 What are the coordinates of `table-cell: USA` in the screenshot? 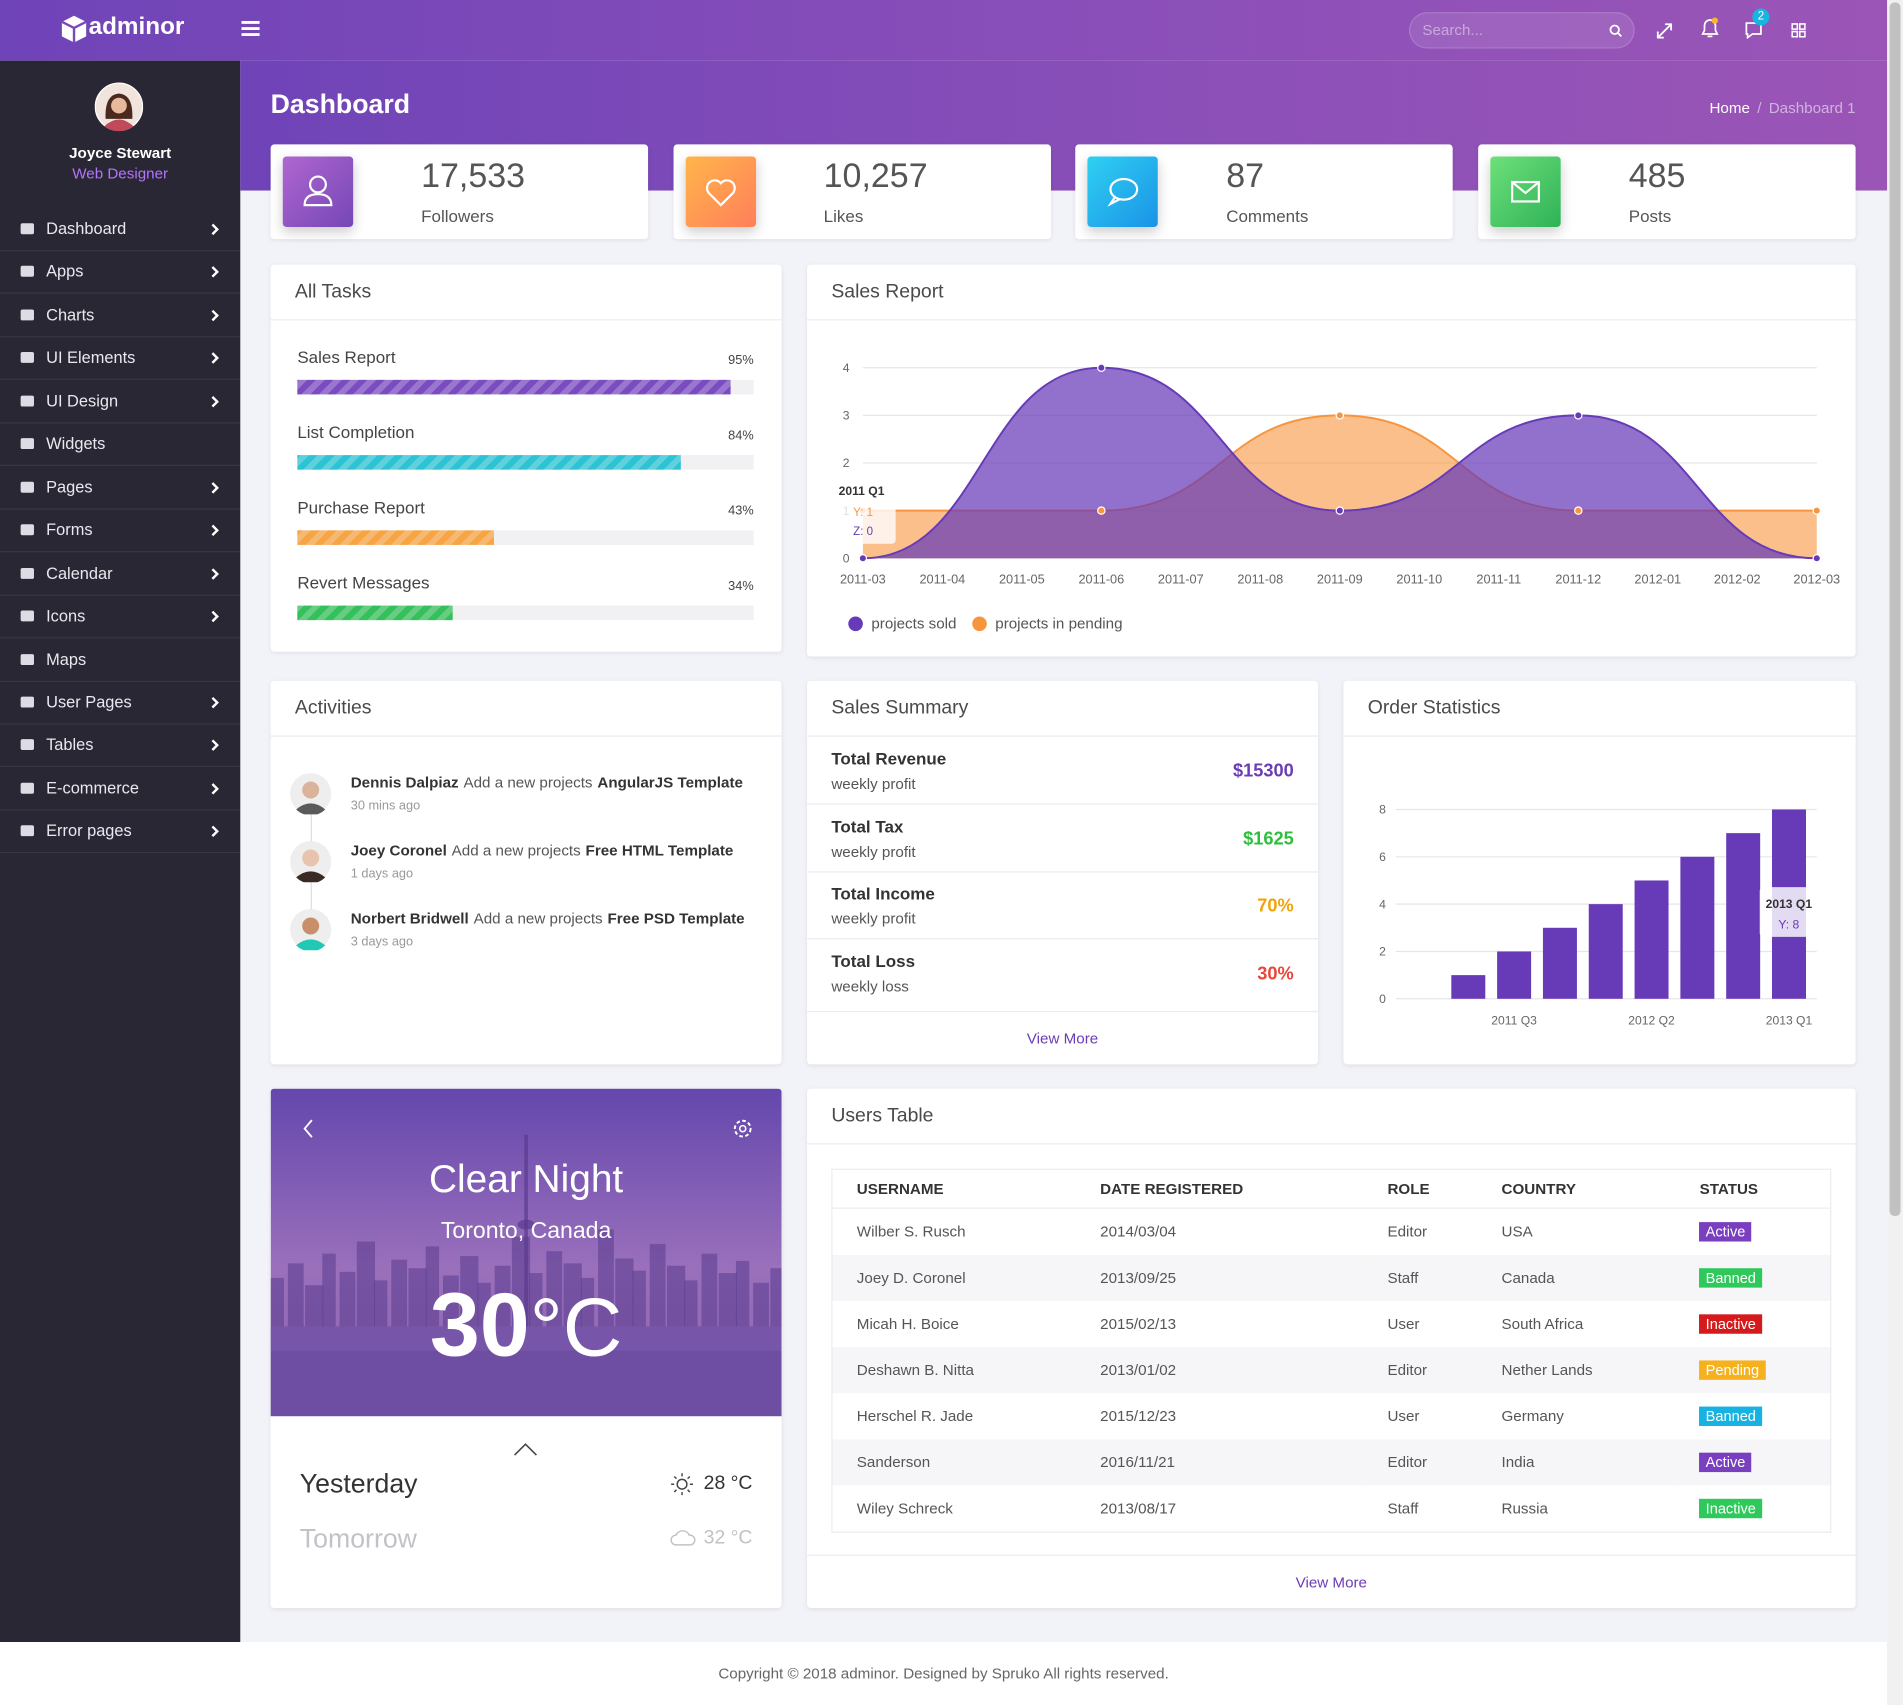 It's located at (1517, 1232).